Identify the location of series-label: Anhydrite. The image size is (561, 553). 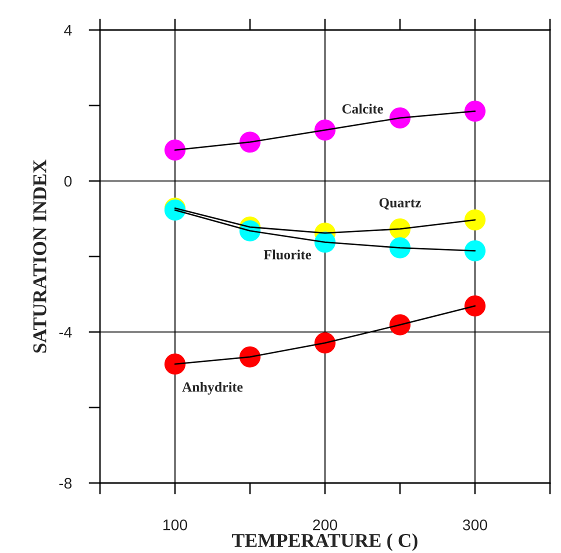
(212, 388).